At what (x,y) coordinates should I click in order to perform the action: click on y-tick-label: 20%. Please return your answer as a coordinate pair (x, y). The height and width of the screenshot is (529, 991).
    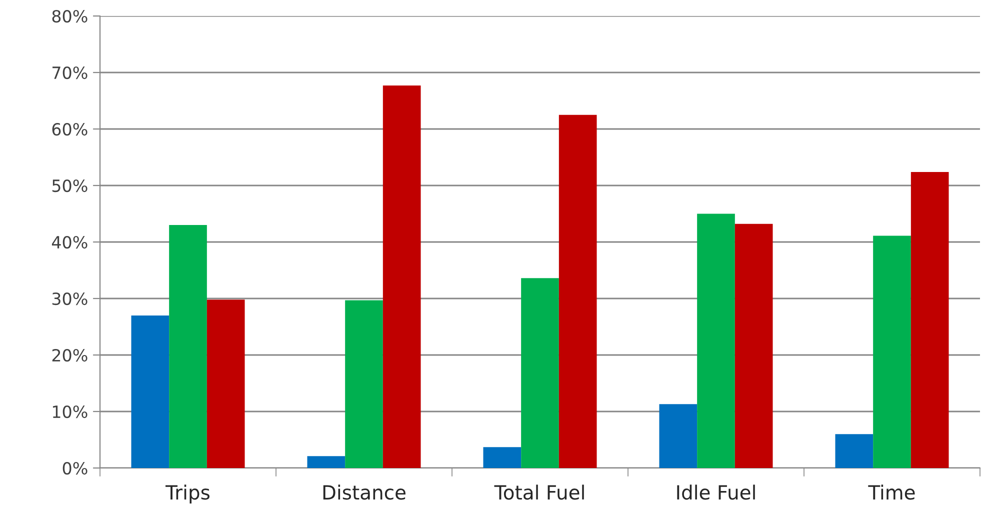
    Looking at the image, I should click on (70, 355).